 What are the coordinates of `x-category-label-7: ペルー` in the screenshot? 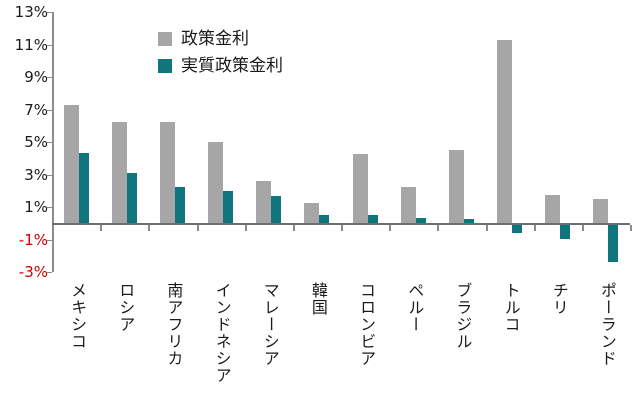 It's located at (415, 307).